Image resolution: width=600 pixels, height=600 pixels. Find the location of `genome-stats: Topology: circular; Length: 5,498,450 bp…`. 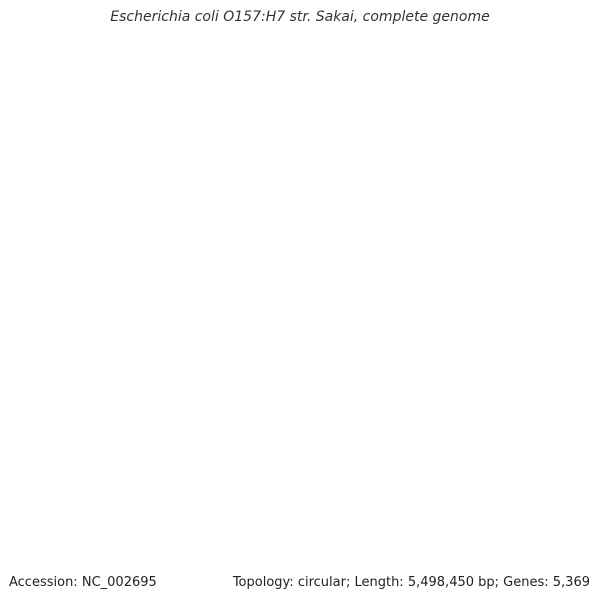

genome-stats: Topology: circular; Length: 5,498,450 bp… is located at coordinates (411, 582).